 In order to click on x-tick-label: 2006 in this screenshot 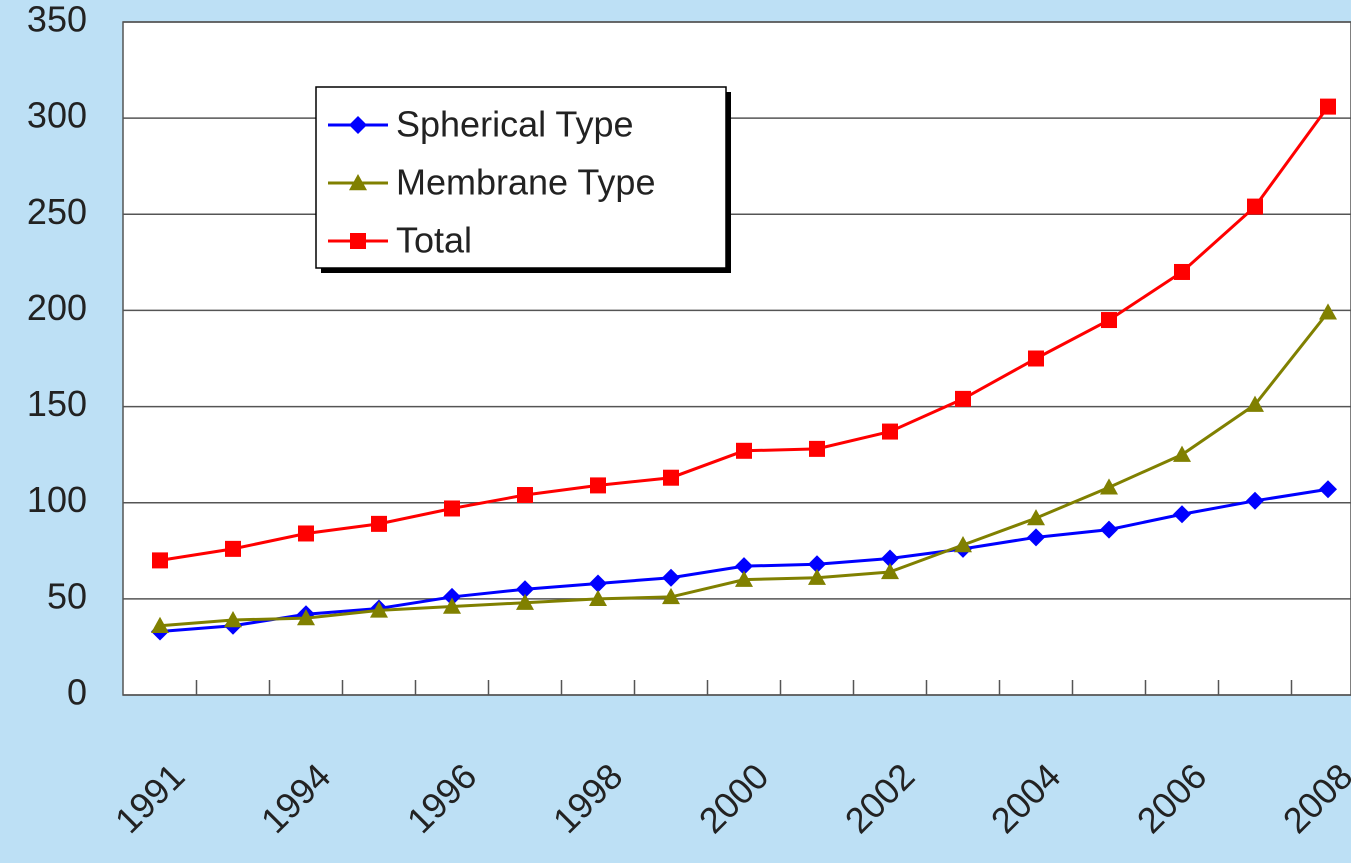, I will do `click(1172, 798)`.